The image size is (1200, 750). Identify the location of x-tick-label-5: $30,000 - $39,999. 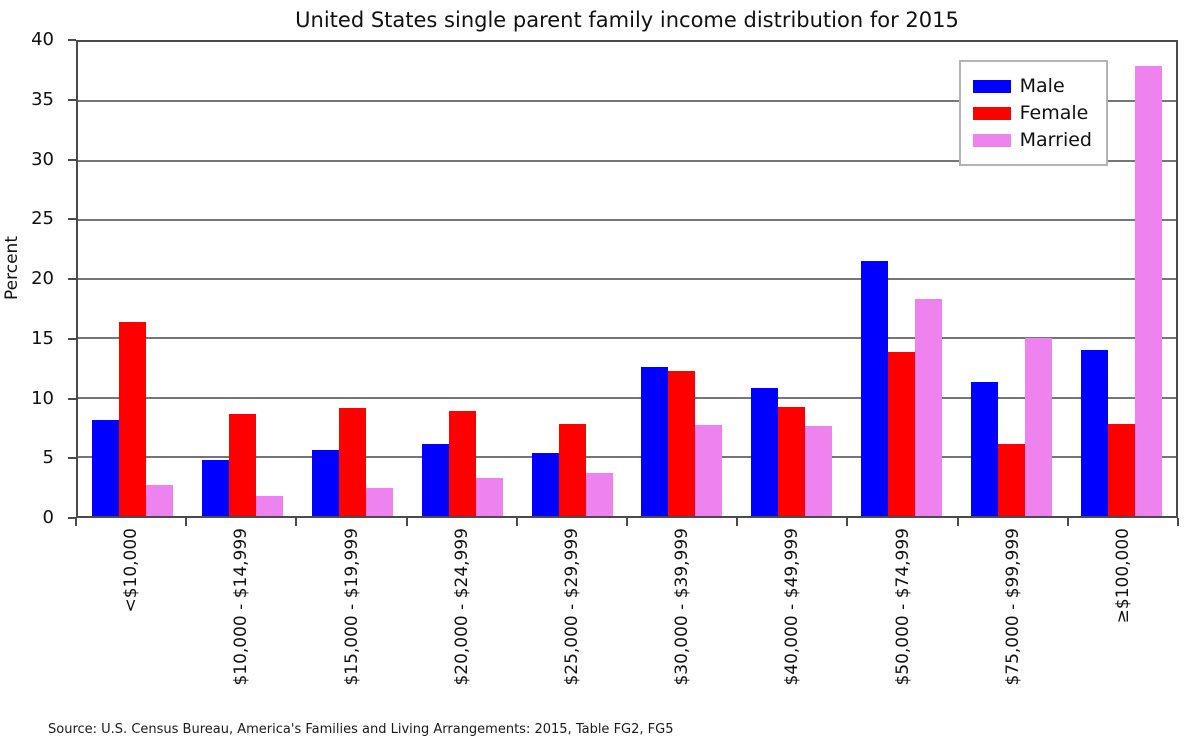
(682, 607).